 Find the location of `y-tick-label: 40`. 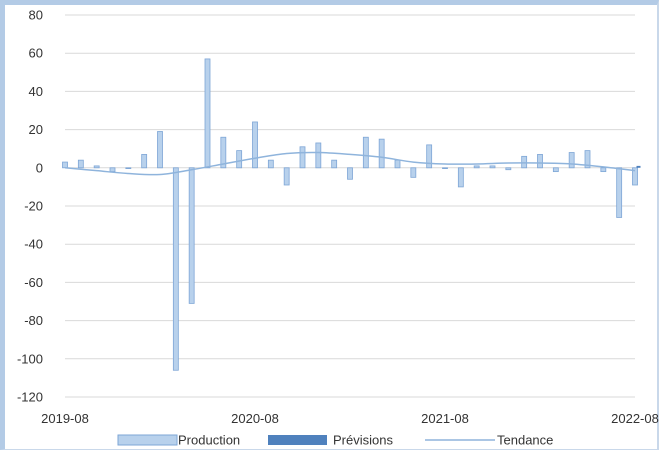

y-tick-label: 40 is located at coordinates (36, 91).